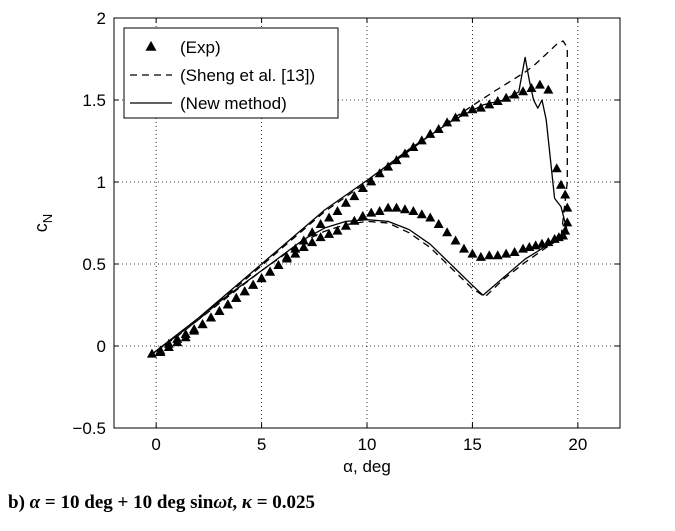 This screenshot has width=675, height=531. Describe the element at coordinates (472, 444) in the screenshot. I see `x-tick-label: 15` at that location.